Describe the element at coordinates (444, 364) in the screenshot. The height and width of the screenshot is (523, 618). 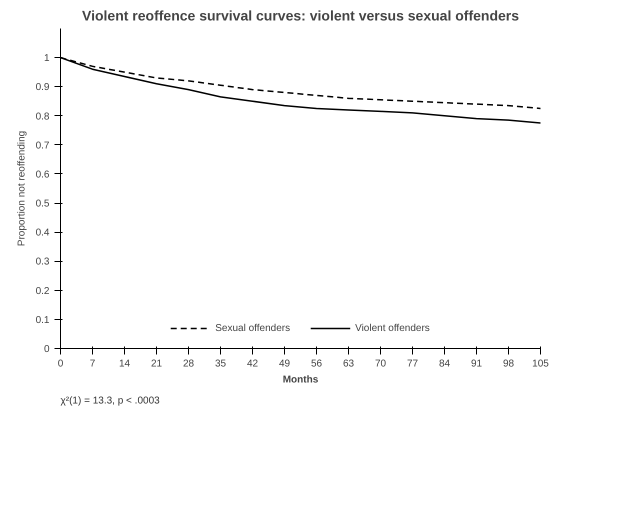
I see `x-tick-label: 84` at that location.